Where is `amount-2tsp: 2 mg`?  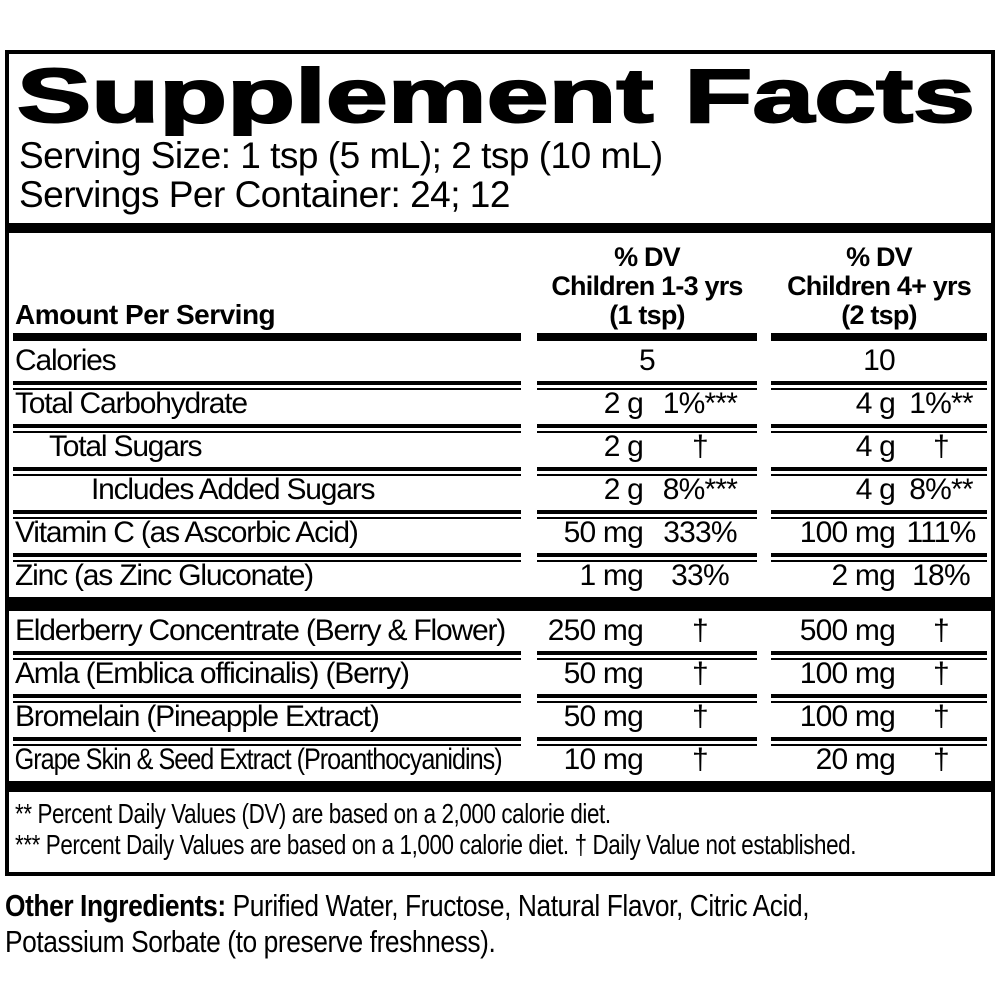
amount-2tsp: 2 mg is located at coordinates (863, 575).